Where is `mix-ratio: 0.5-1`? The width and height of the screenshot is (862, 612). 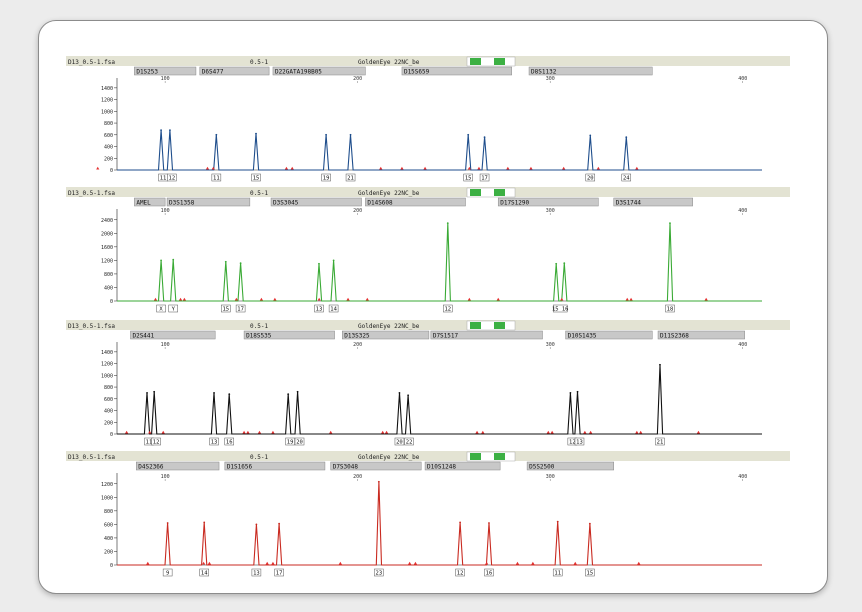 mix-ratio: 0.5-1 is located at coordinates (259, 457).